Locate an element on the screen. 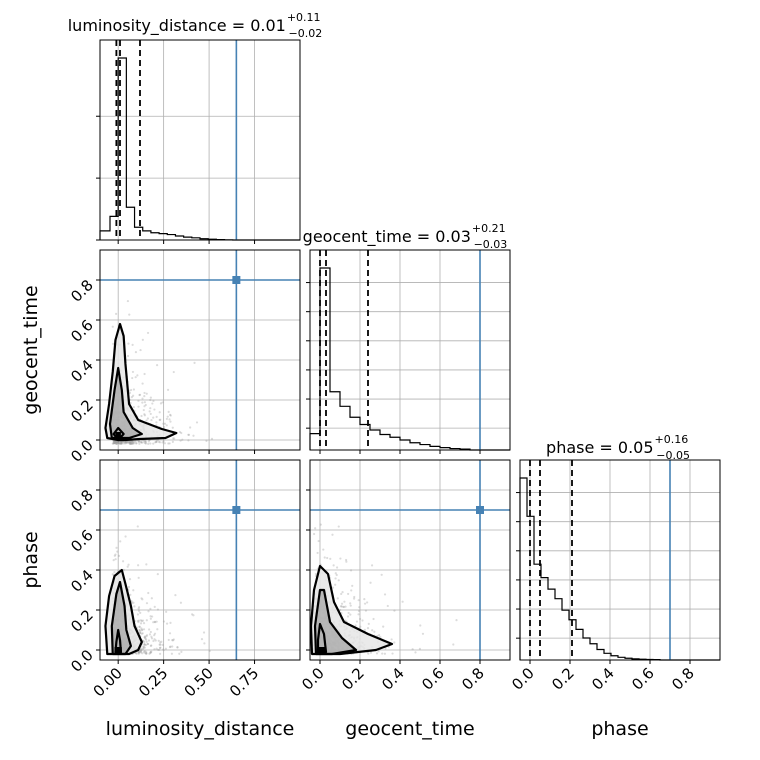  contour-line-outer is located at coordinates (351, 610).